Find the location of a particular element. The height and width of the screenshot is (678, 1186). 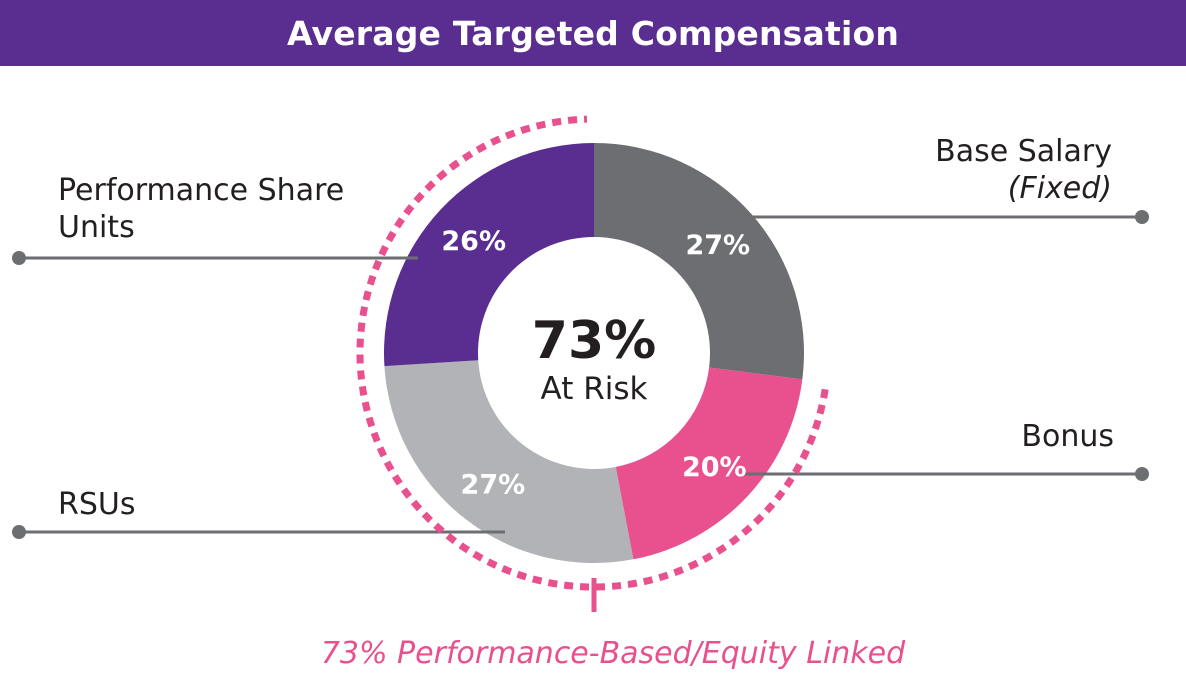

center-value: 73% is located at coordinates (594, 341).